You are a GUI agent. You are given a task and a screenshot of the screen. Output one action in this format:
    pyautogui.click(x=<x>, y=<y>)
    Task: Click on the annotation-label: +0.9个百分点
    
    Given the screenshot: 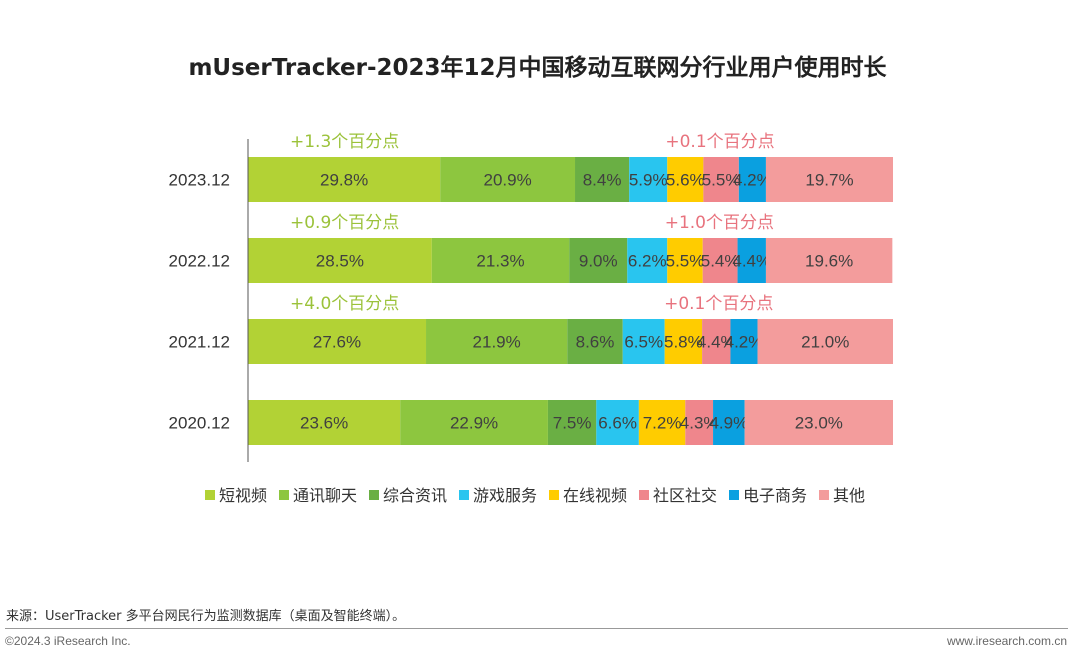 What is the action you would take?
    pyautogui.click(x=344, y=223)
    